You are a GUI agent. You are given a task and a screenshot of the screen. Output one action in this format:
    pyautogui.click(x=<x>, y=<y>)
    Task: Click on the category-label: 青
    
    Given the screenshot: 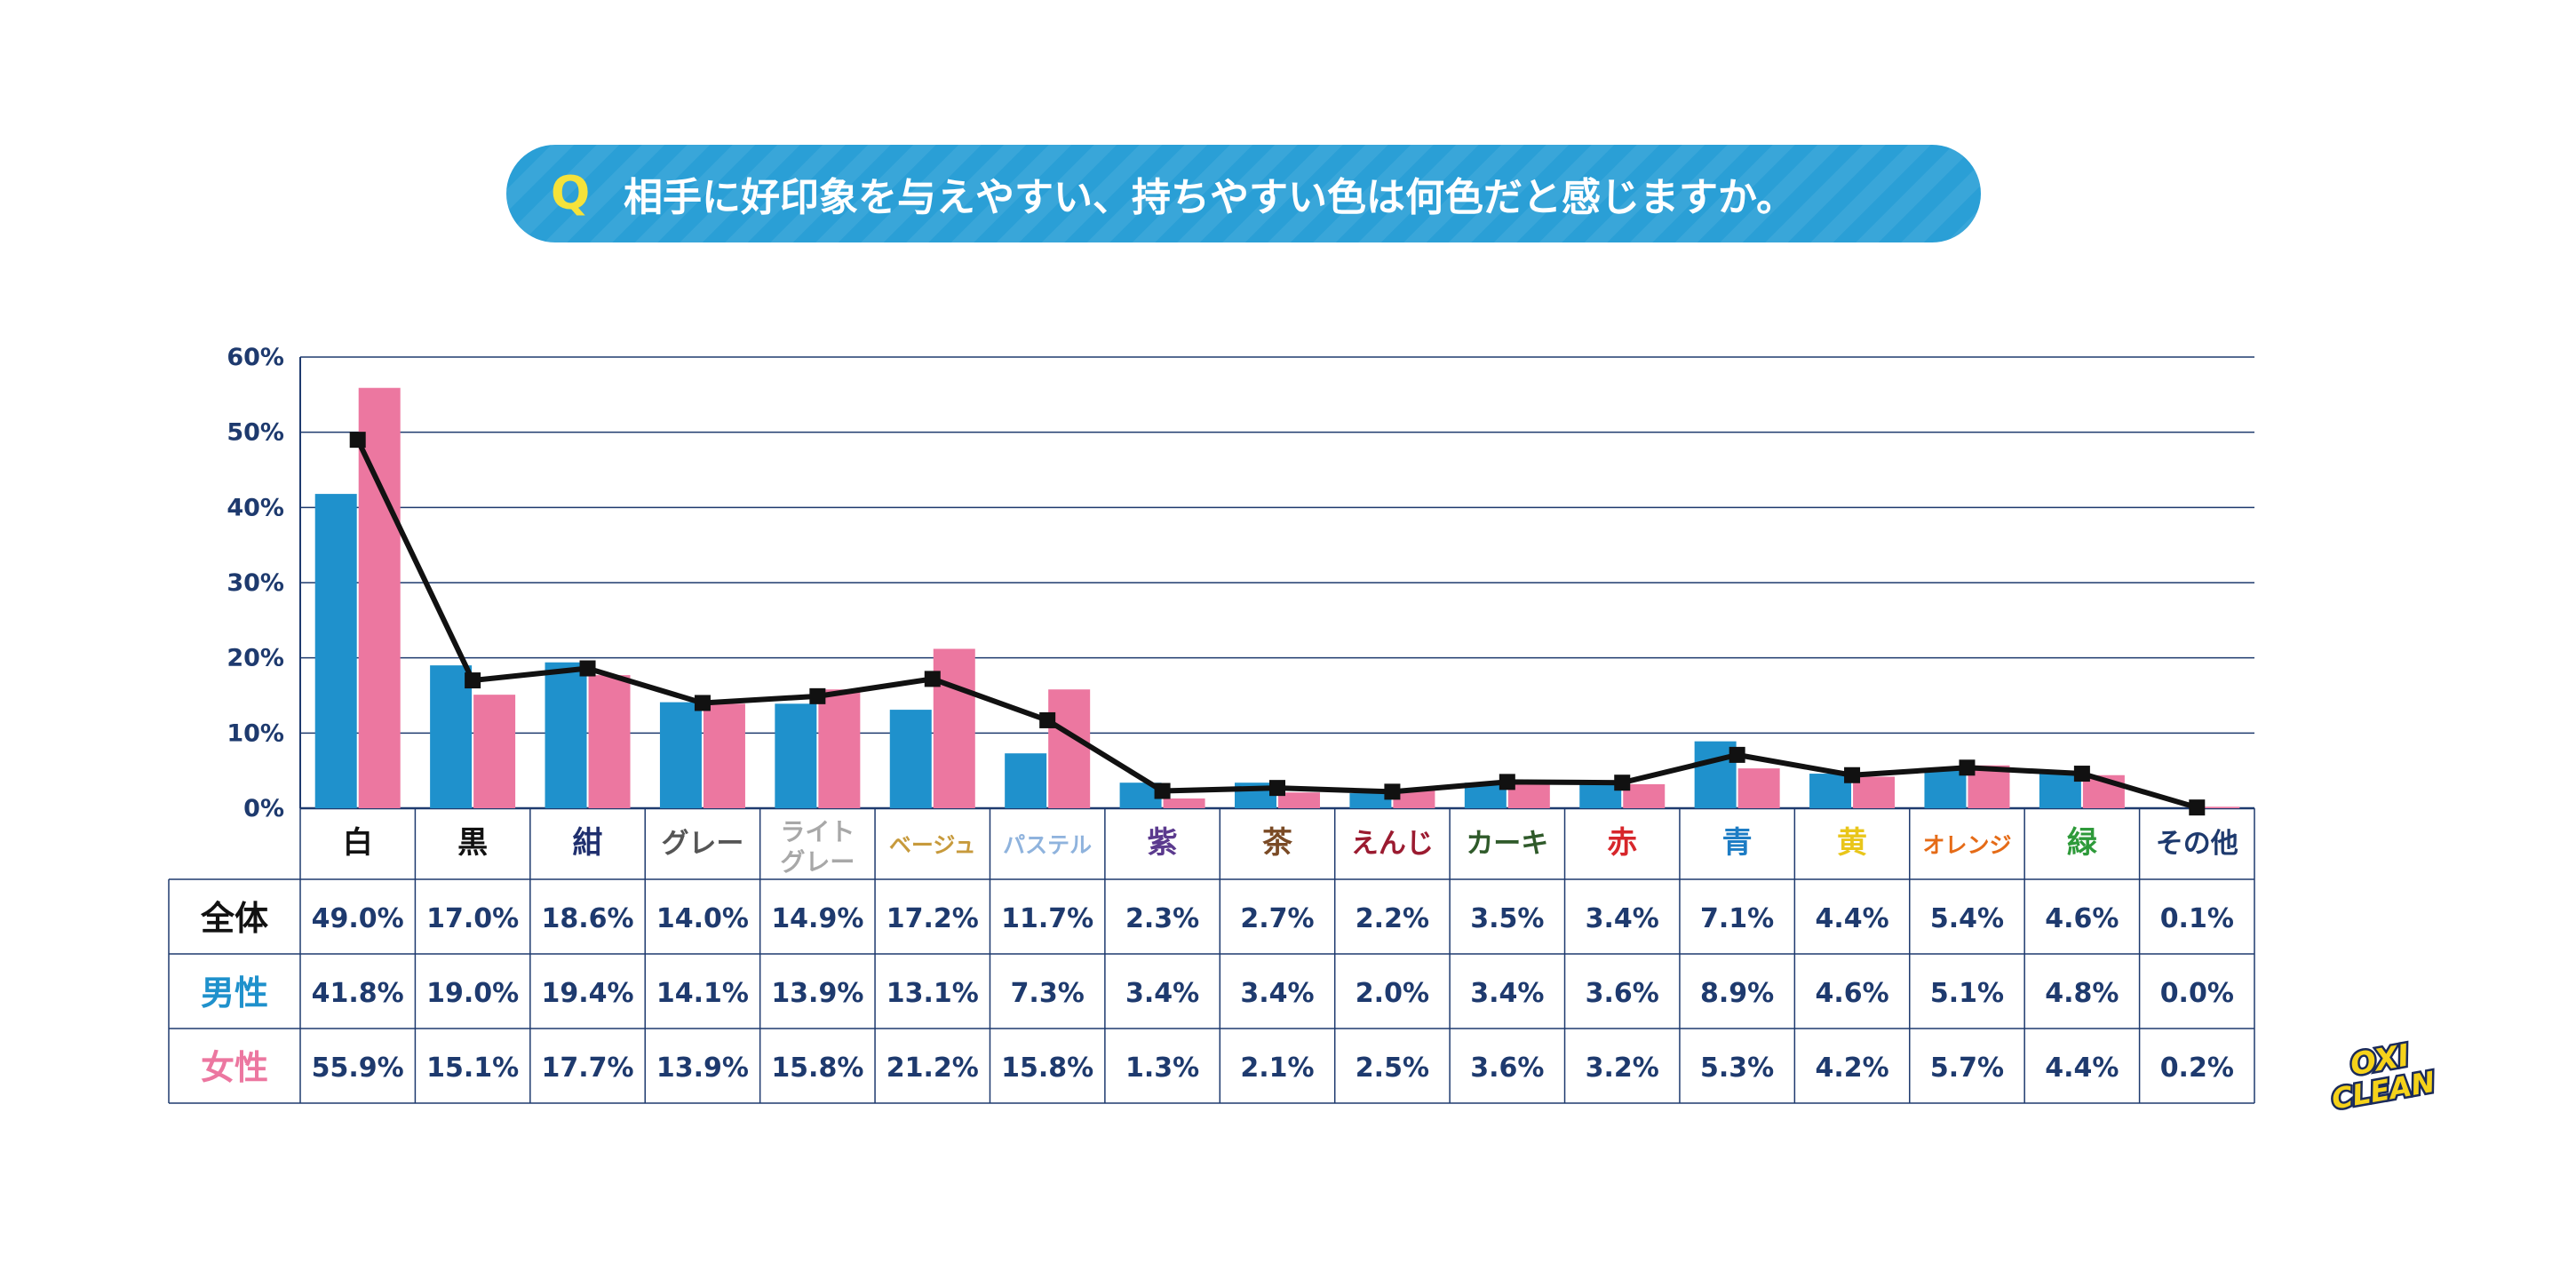 What is the action you would take?
    pyautogui.click(x=1737, y=843)
    